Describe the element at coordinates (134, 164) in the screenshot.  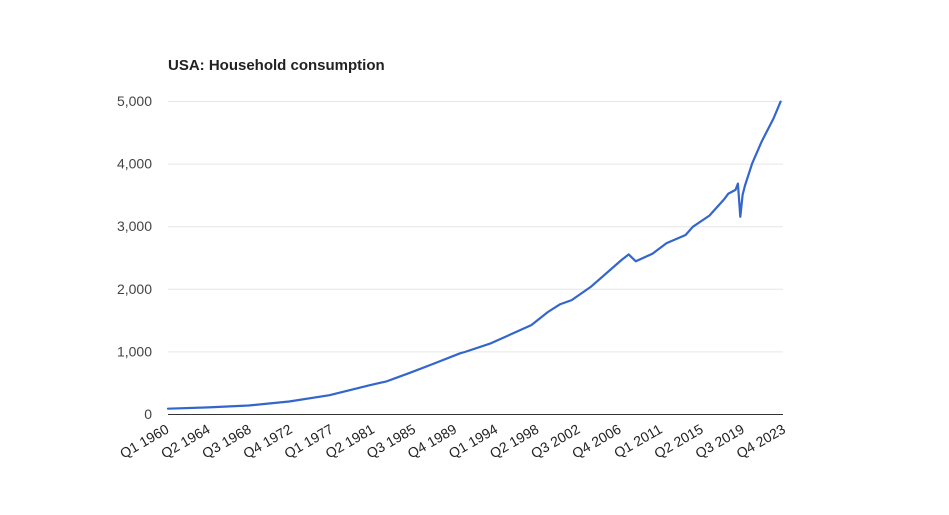
I see `y-tick-label: 4,000` at that location.